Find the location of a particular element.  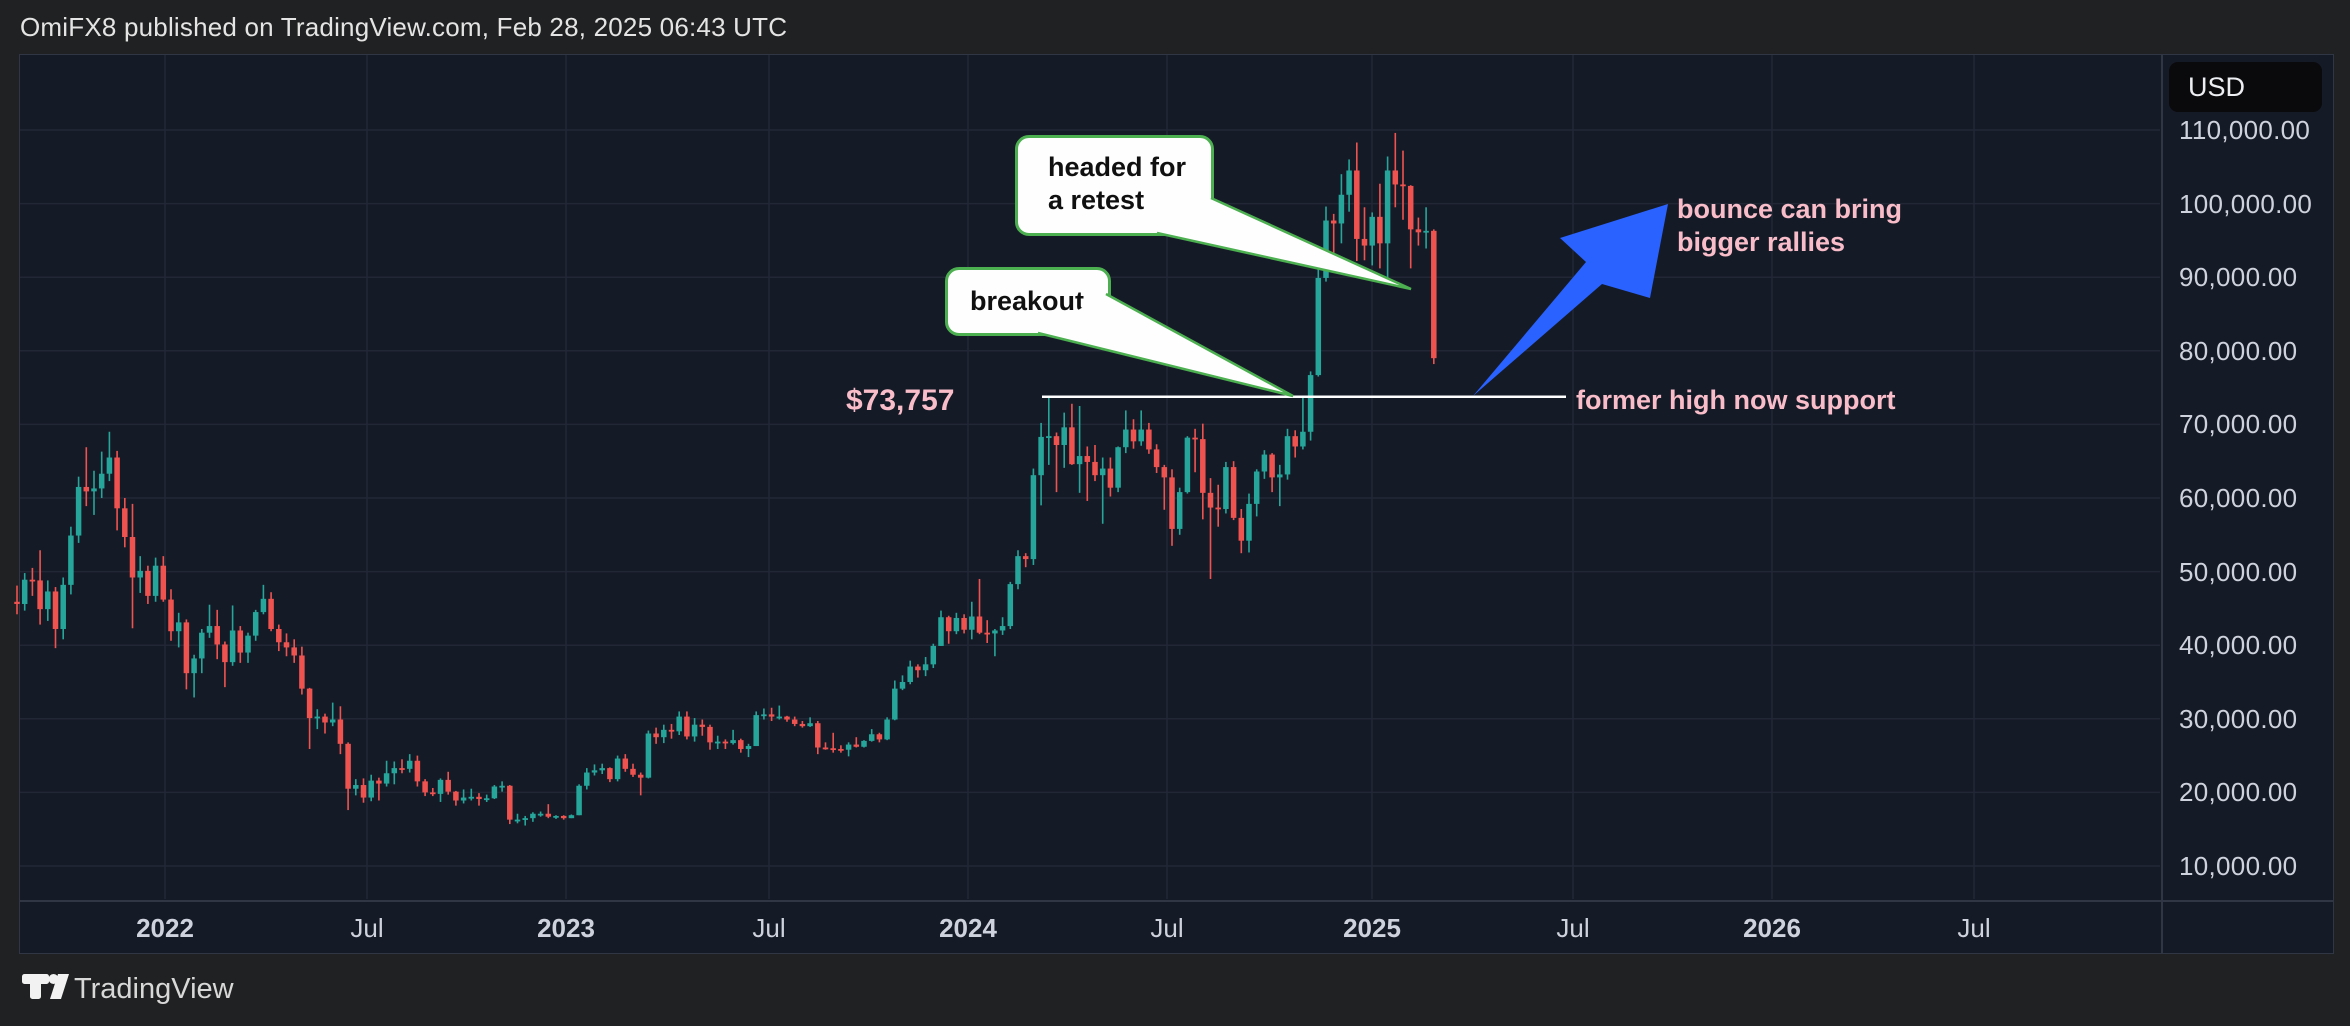

price-tick-label: 40,000.00 is located at coordinates (2238, 645).